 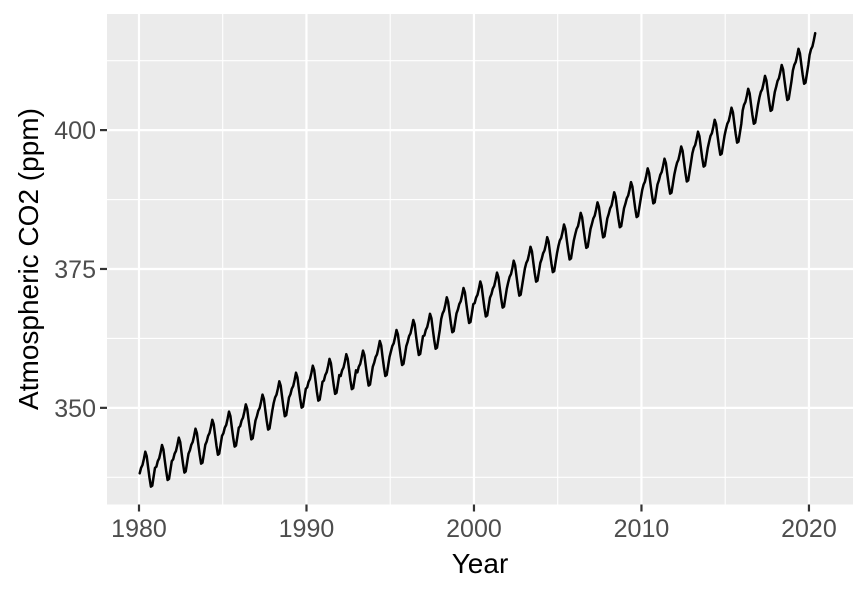 What do you see at coordinates (75, 409) in the screenshot?
I see `y-tick-label: 350` at bounding box center [75, 409].